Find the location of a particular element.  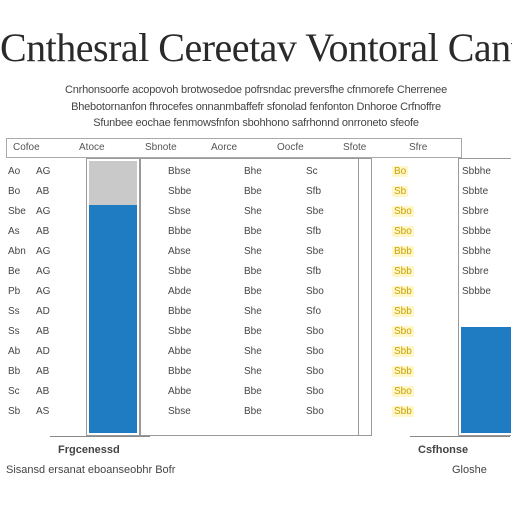

row-label: Ao is located at coordinates (14, 171).